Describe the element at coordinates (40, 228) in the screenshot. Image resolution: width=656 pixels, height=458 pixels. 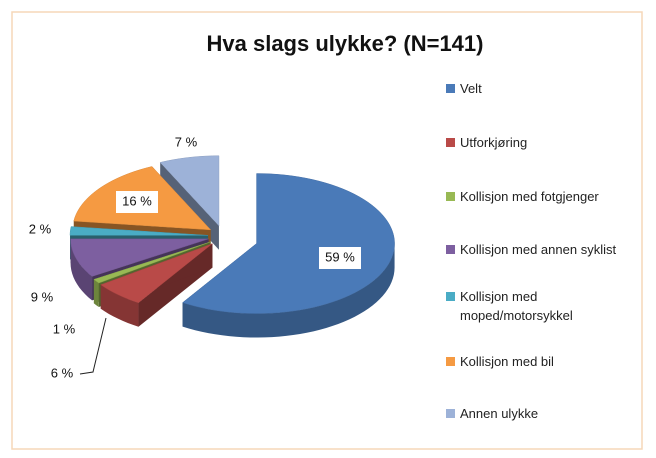
I see `data-label: 2 %` at that location.